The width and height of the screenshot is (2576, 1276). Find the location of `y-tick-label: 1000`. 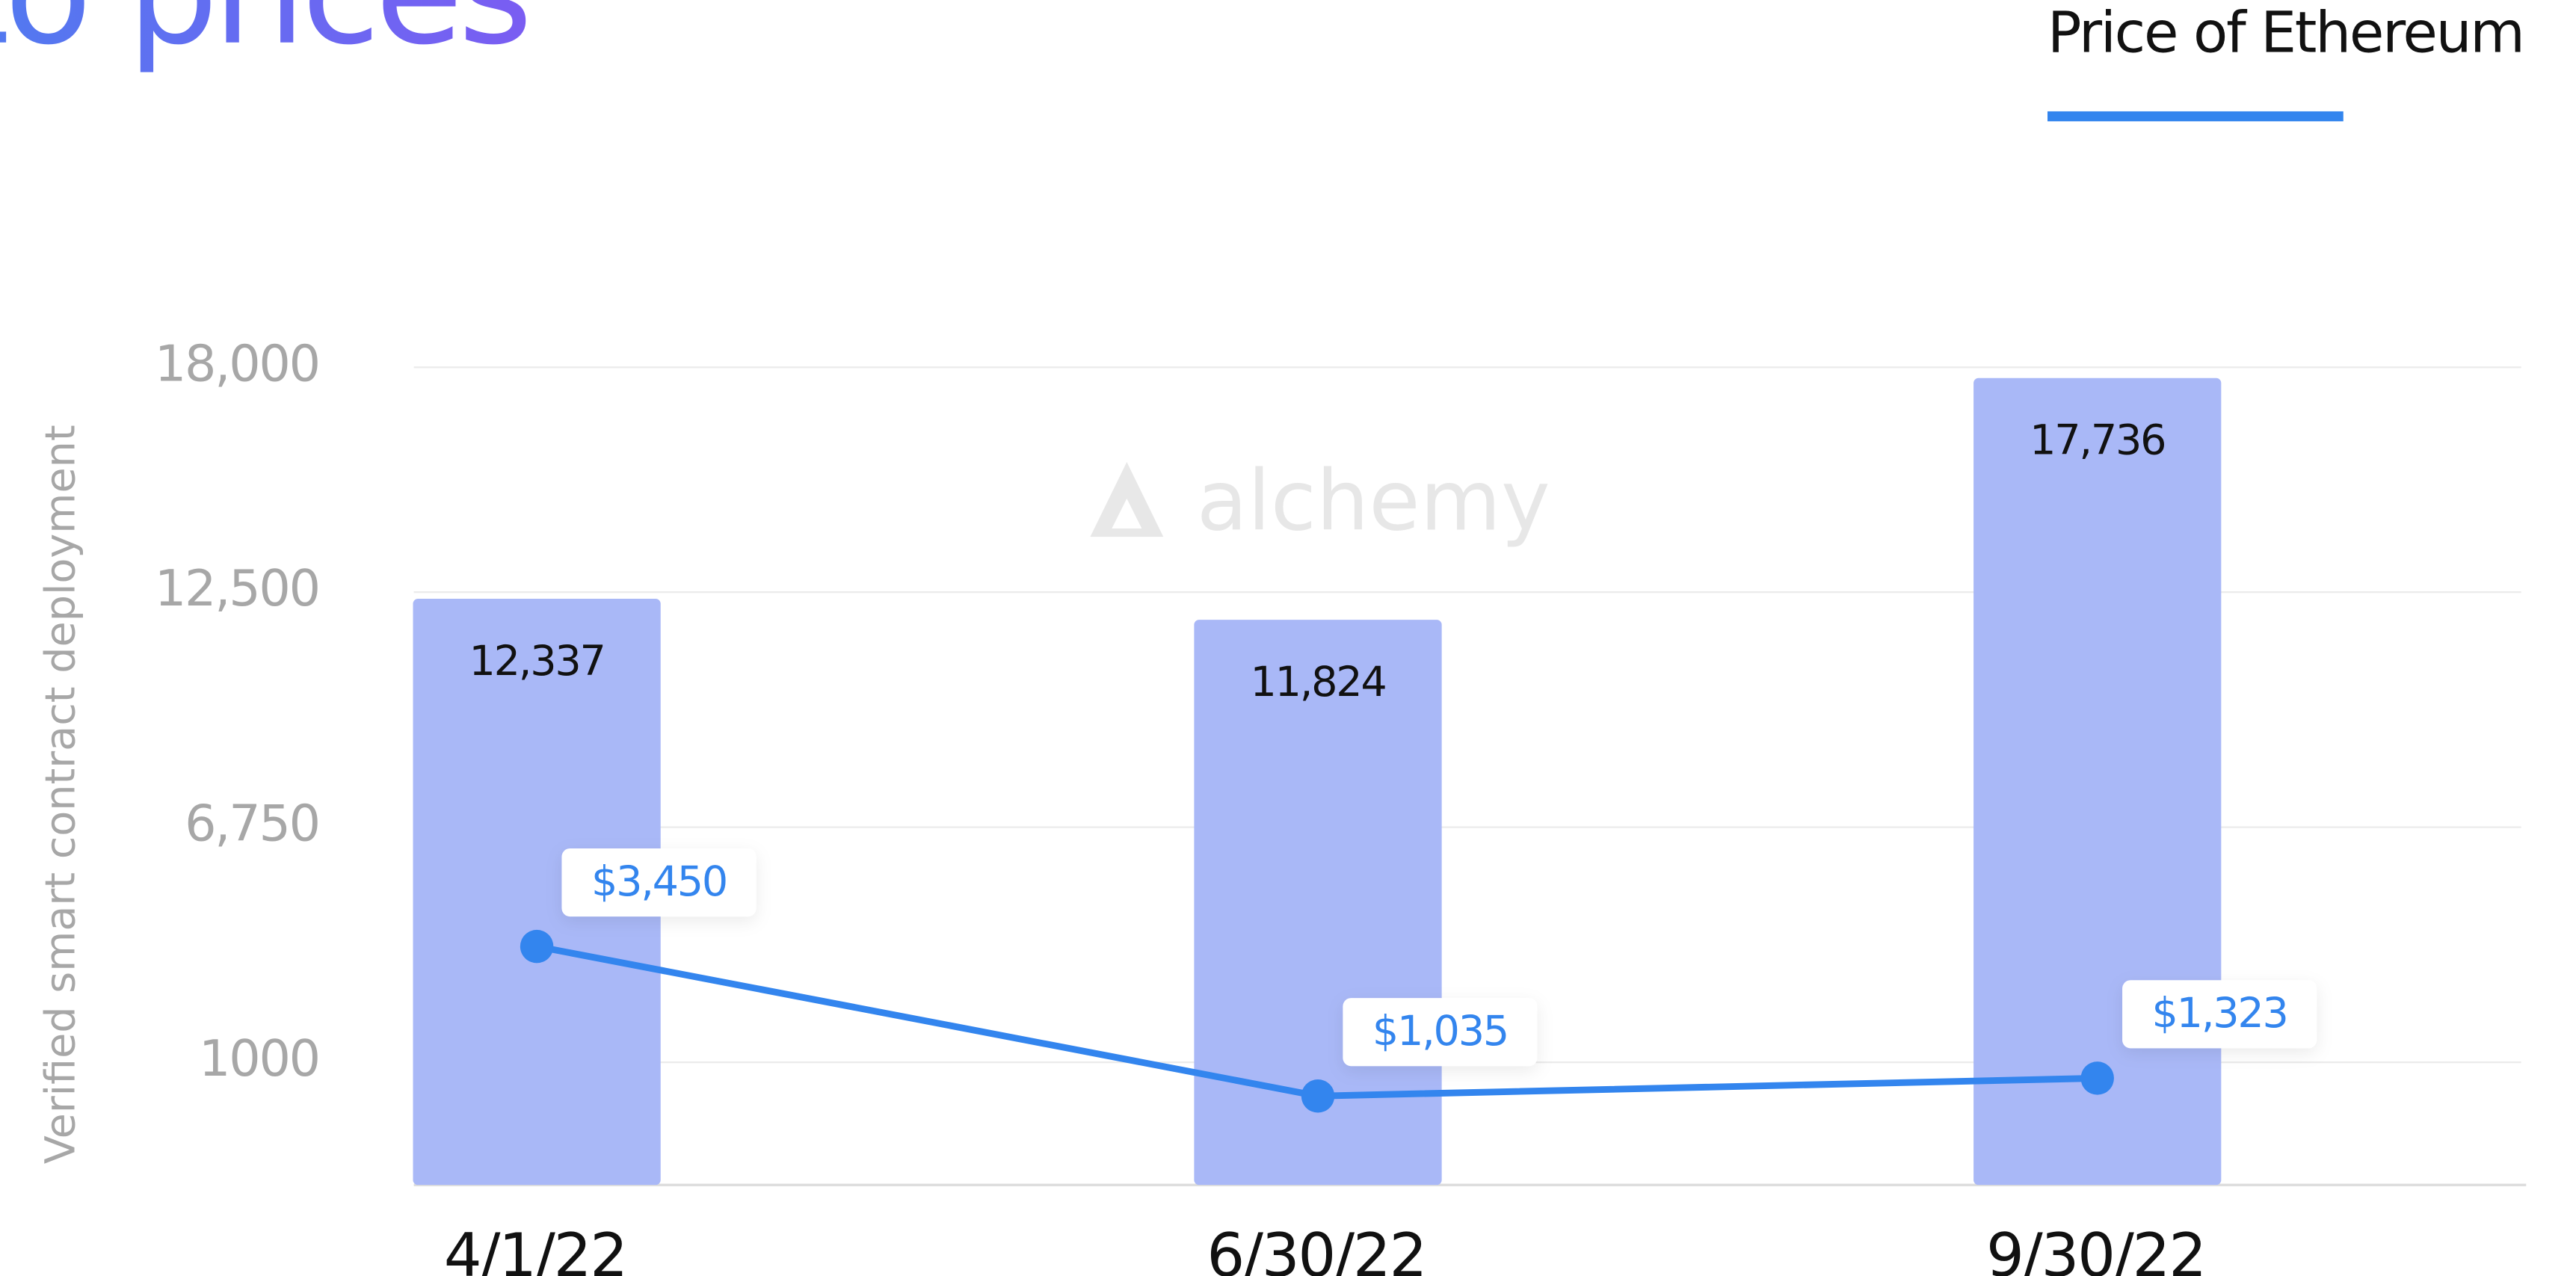

y-tick-label: 1000 is located at coordinates (259, 1059).